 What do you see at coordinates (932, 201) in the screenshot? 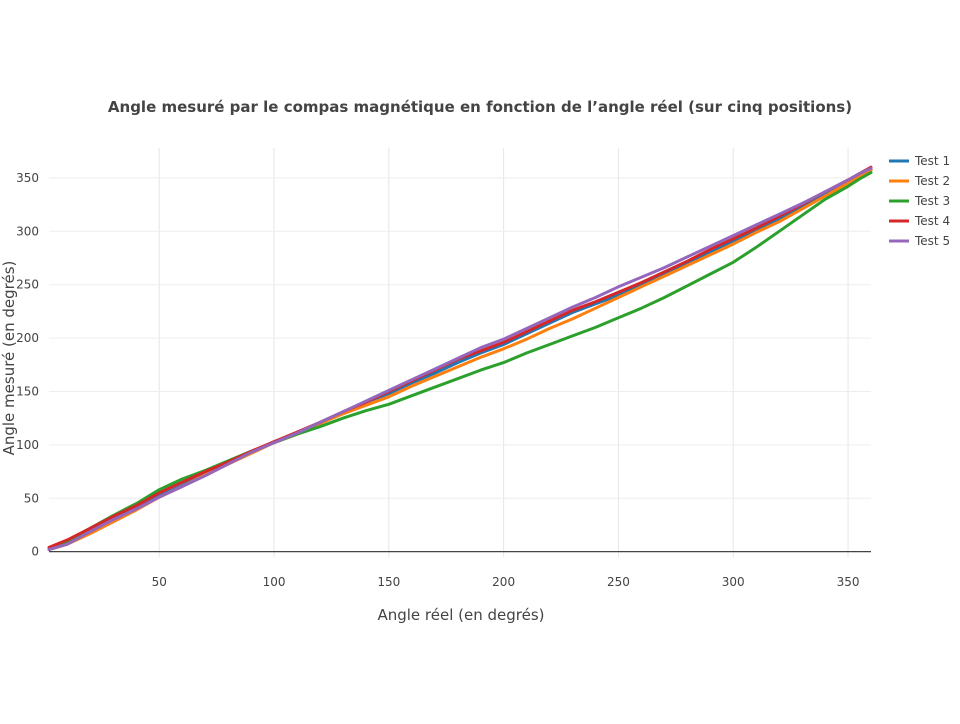
I see `legend-label-test-3: Test 3` at bounding box center [932, 201].